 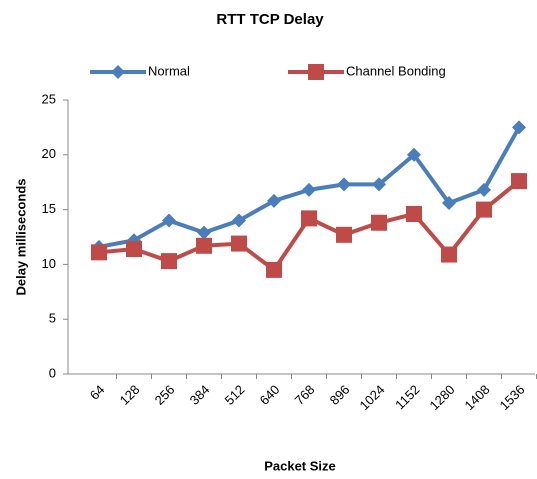 I want to click on x-tick-label: 1024, so click(x=371, y=397).